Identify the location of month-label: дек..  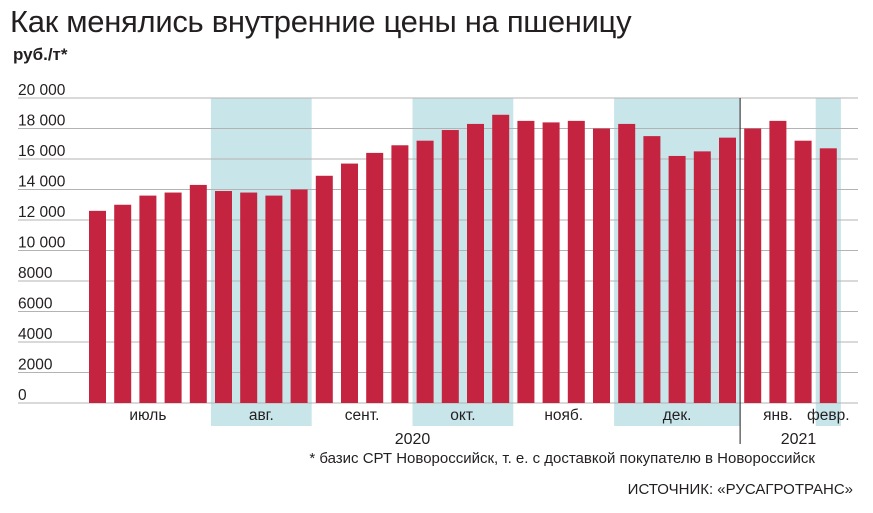
(677, 415).